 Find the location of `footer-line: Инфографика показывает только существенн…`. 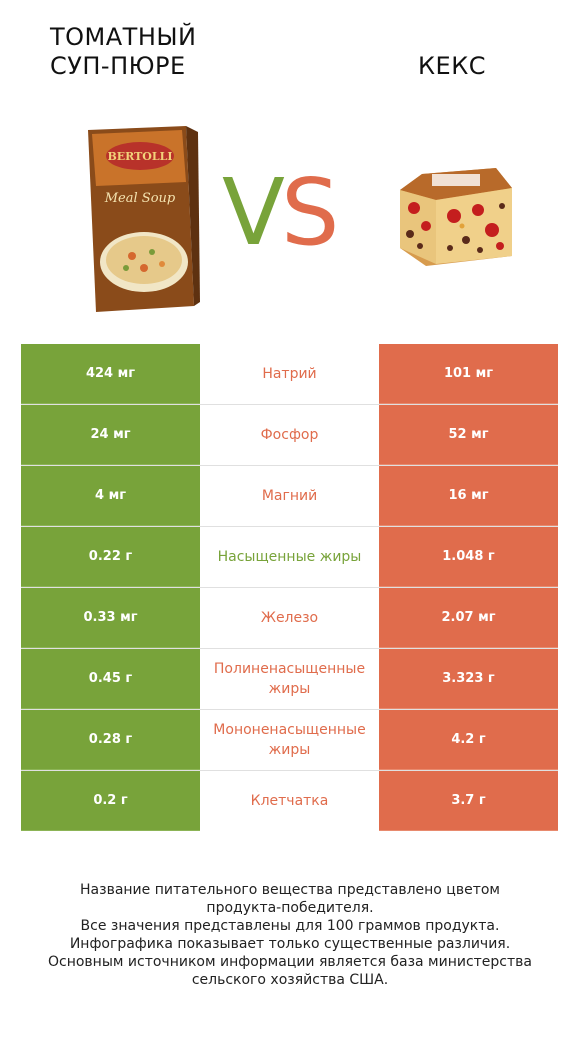

footer-line: Инфографика показывает только существенн… is located at coordinates (290, 944).